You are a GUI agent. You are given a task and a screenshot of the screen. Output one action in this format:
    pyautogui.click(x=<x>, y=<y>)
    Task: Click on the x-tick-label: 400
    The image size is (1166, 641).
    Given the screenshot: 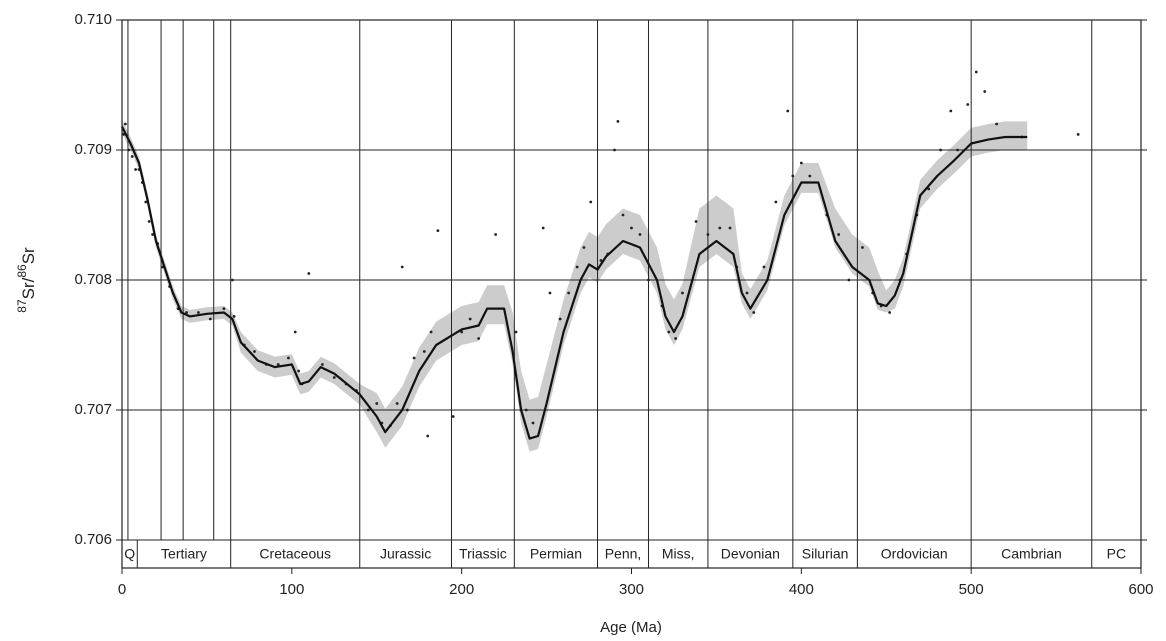 What is the action you would take?
    pyautogui.click(x=801, y=589)
    